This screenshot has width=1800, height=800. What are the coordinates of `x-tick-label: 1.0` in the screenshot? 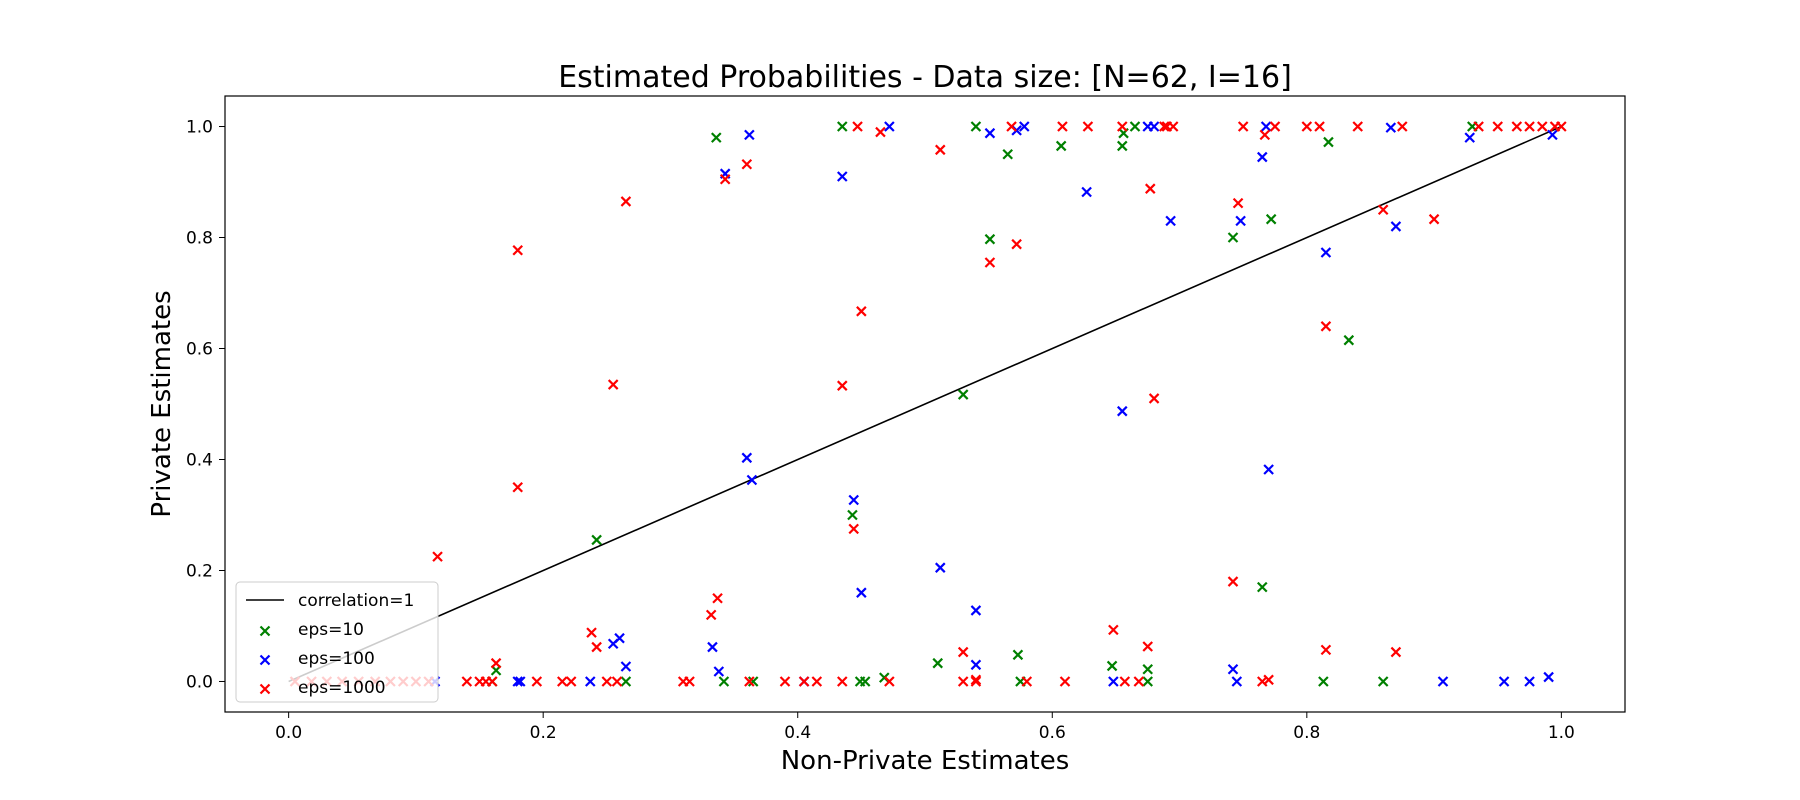 It's located at (1561, 733).